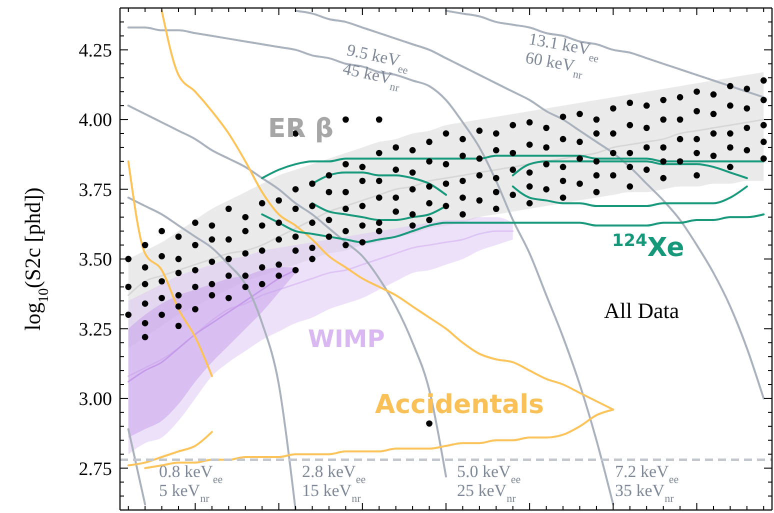 Image resolution: width=774 pixels, height=513 pixels. Describe the element at coordinates (301, 129) in the screenshot. I see `annotation: ER β` at that location.